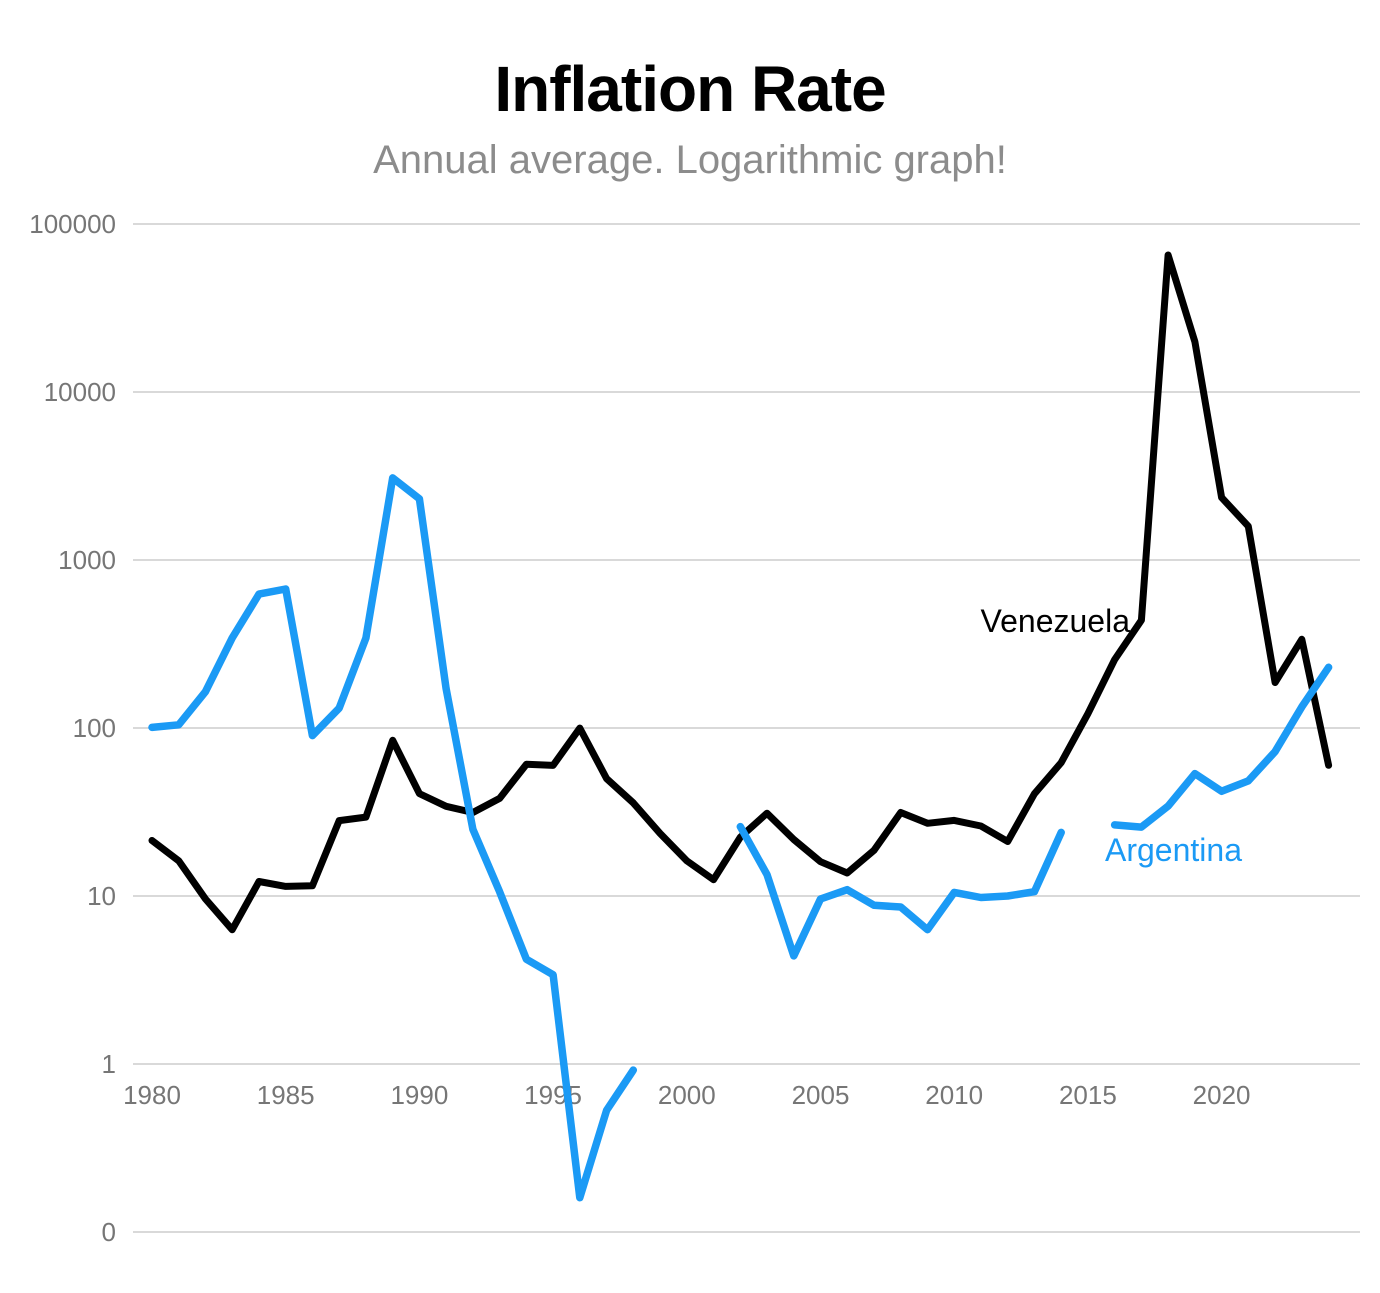 Image resolution: width=1380 pixels, height=1293 pixels. I want to click on venezuela-series-label: Venezuela, so click(1056, 621).